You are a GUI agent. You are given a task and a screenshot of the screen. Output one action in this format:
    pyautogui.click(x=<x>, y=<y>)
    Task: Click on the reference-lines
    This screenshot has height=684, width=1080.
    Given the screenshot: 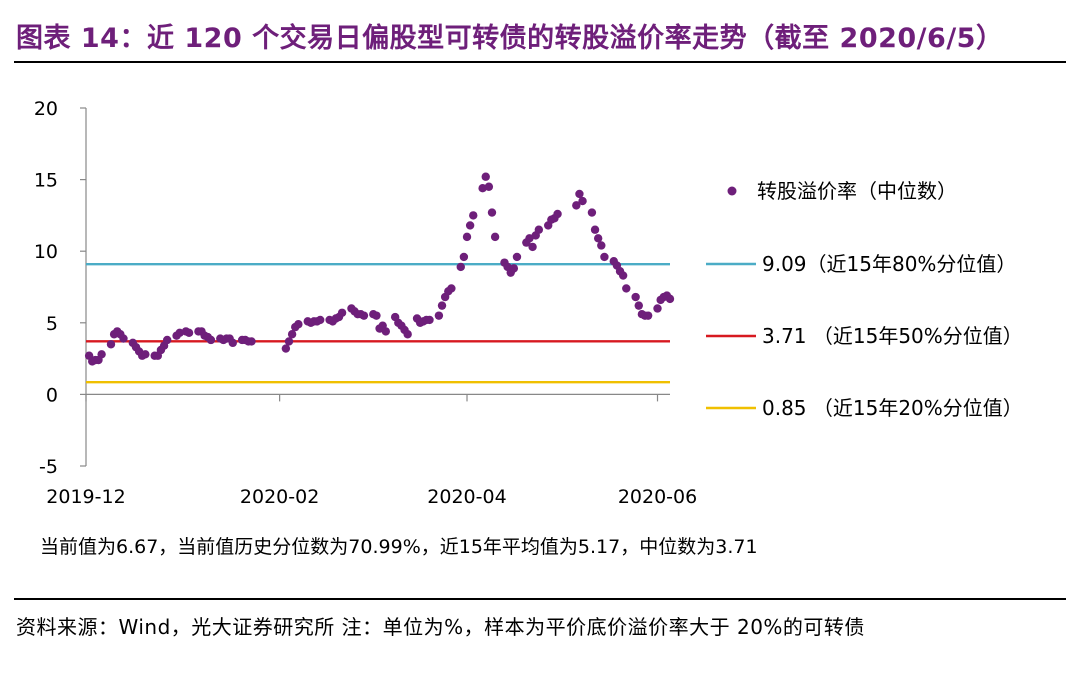 What is the action you would take?
    pyautogui.click(x=378, y=323)
    